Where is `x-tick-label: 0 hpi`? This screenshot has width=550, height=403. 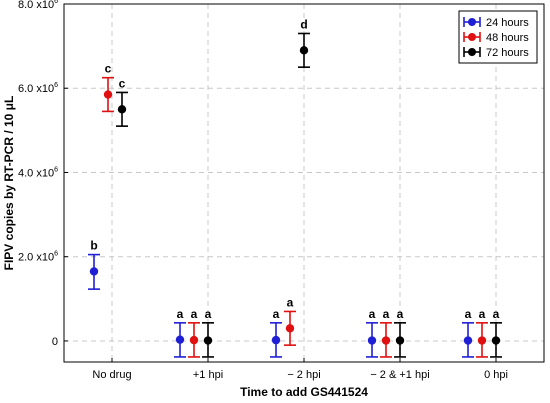
x-tick-label: 0 hpi is located at coordinates (496, 375).